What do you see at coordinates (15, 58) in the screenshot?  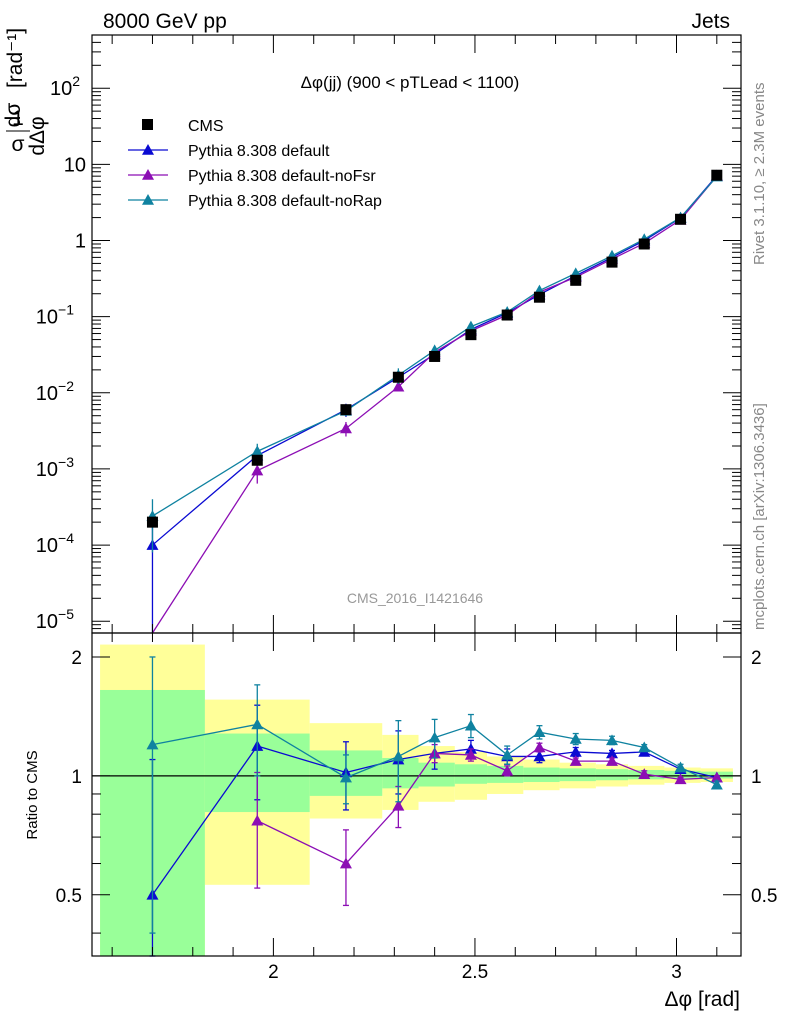 I see `svg-text: [rad⁻¹]` at bounding box center [15, 58].